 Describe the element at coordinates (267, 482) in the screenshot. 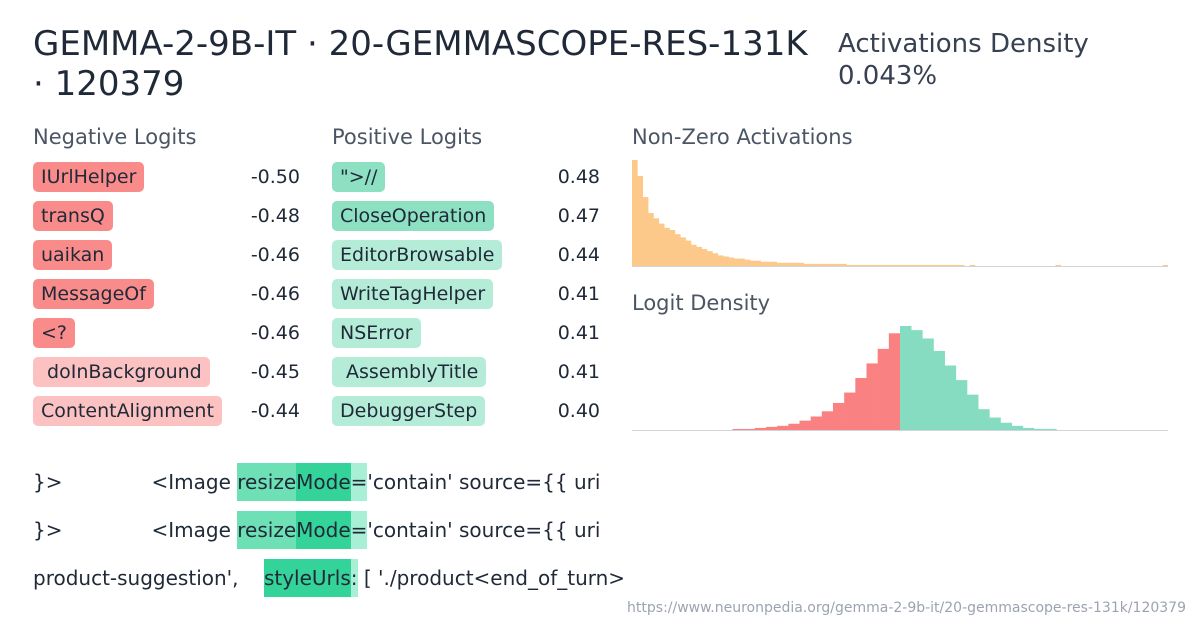

I see `example-token: resize` at that location.